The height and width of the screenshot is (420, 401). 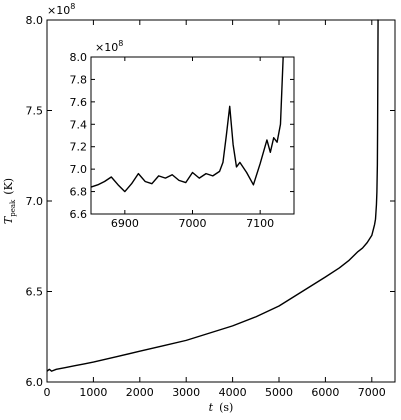 I want to click on main-x-axis-label: t (s), so click(x=221, y=407).